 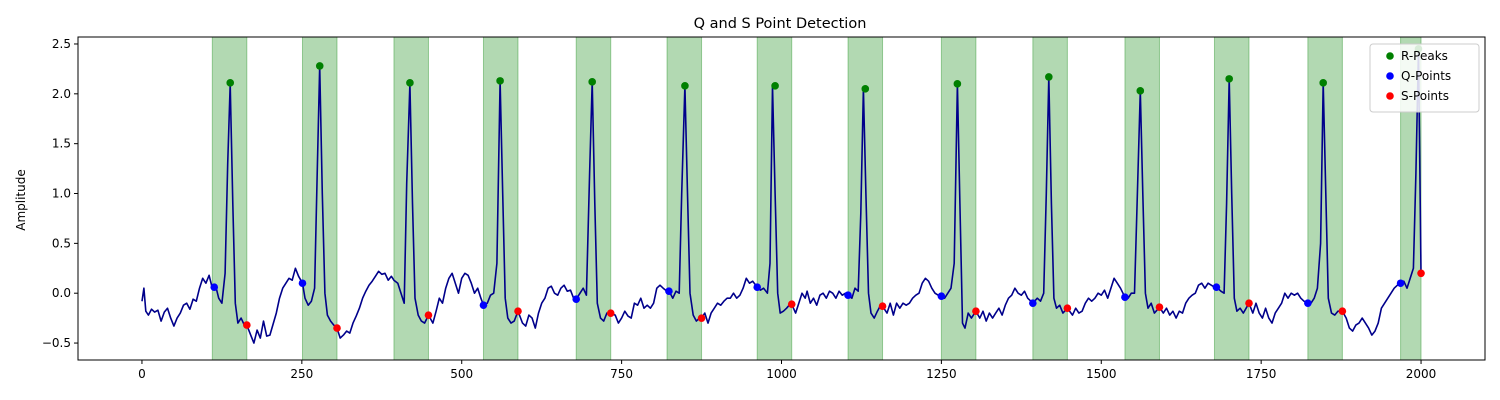 I want to click on y-tick-label: 2.5, so click(x=61, y=44).